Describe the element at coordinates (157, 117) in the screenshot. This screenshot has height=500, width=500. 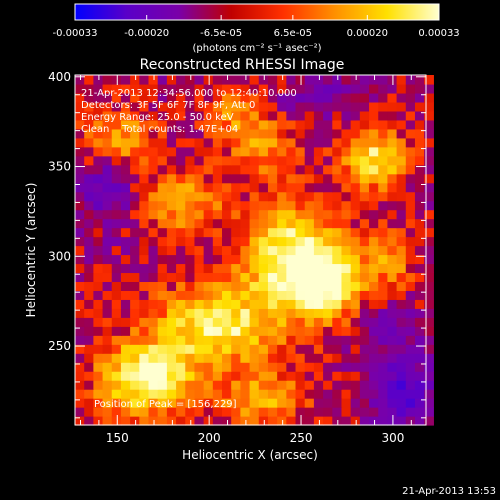
I see `info-line-energy: Energy Range: 25.0 - 50.0 keV` at that location.